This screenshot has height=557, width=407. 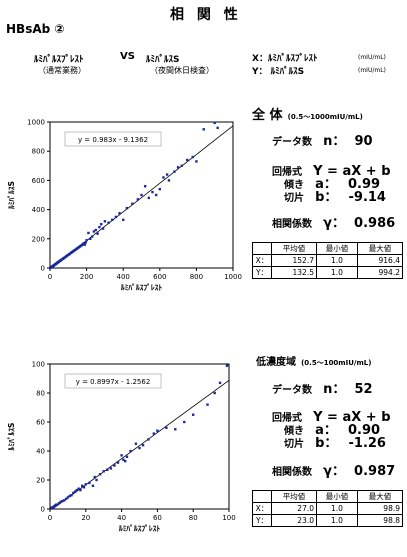 What do you see at coordinates (36, 123) in the screenshot?
I see `y-tick-label: 1000` at bounding box center [36, 123].